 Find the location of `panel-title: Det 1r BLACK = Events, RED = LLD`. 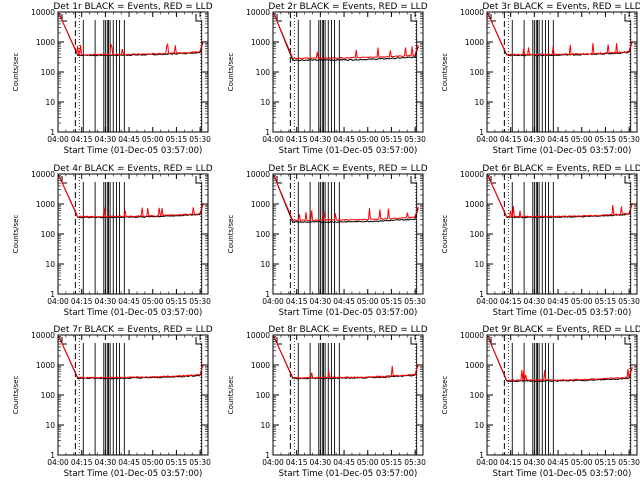

panel-title: Det 1r BLACK = Events, RED = LLD is located at coordinates (132, 7).